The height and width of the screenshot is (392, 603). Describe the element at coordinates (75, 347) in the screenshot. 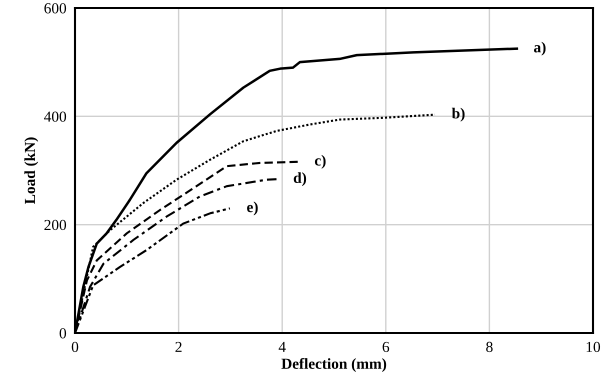

I see `x-tick-label: 0` at that location.